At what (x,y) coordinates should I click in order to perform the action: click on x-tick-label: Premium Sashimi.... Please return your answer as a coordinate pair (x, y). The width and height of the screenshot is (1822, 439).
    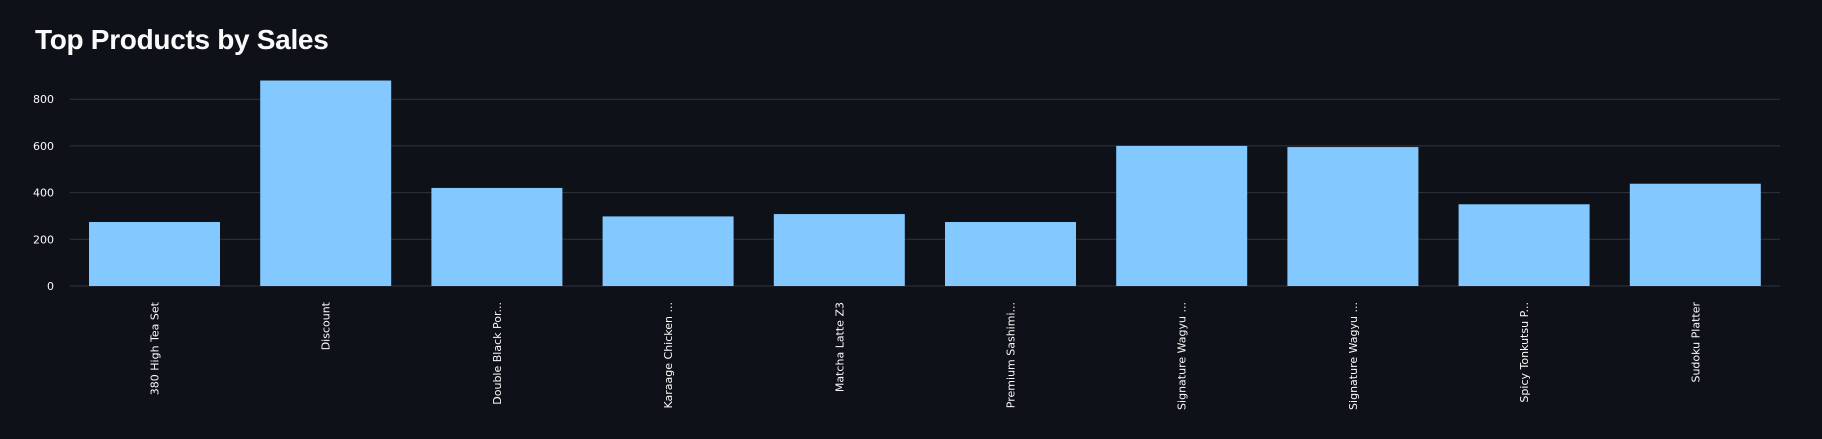
    Looking at the image, I should click on (1011, 355).